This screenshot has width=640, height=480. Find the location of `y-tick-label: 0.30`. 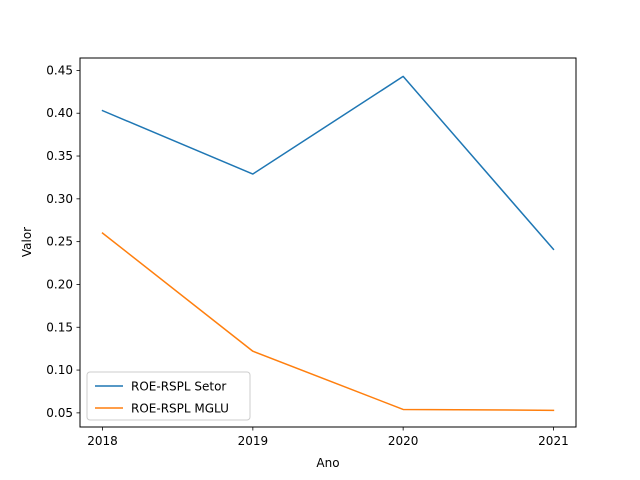

y-tick-label: 0.30 is located at coordinates (59, 199).